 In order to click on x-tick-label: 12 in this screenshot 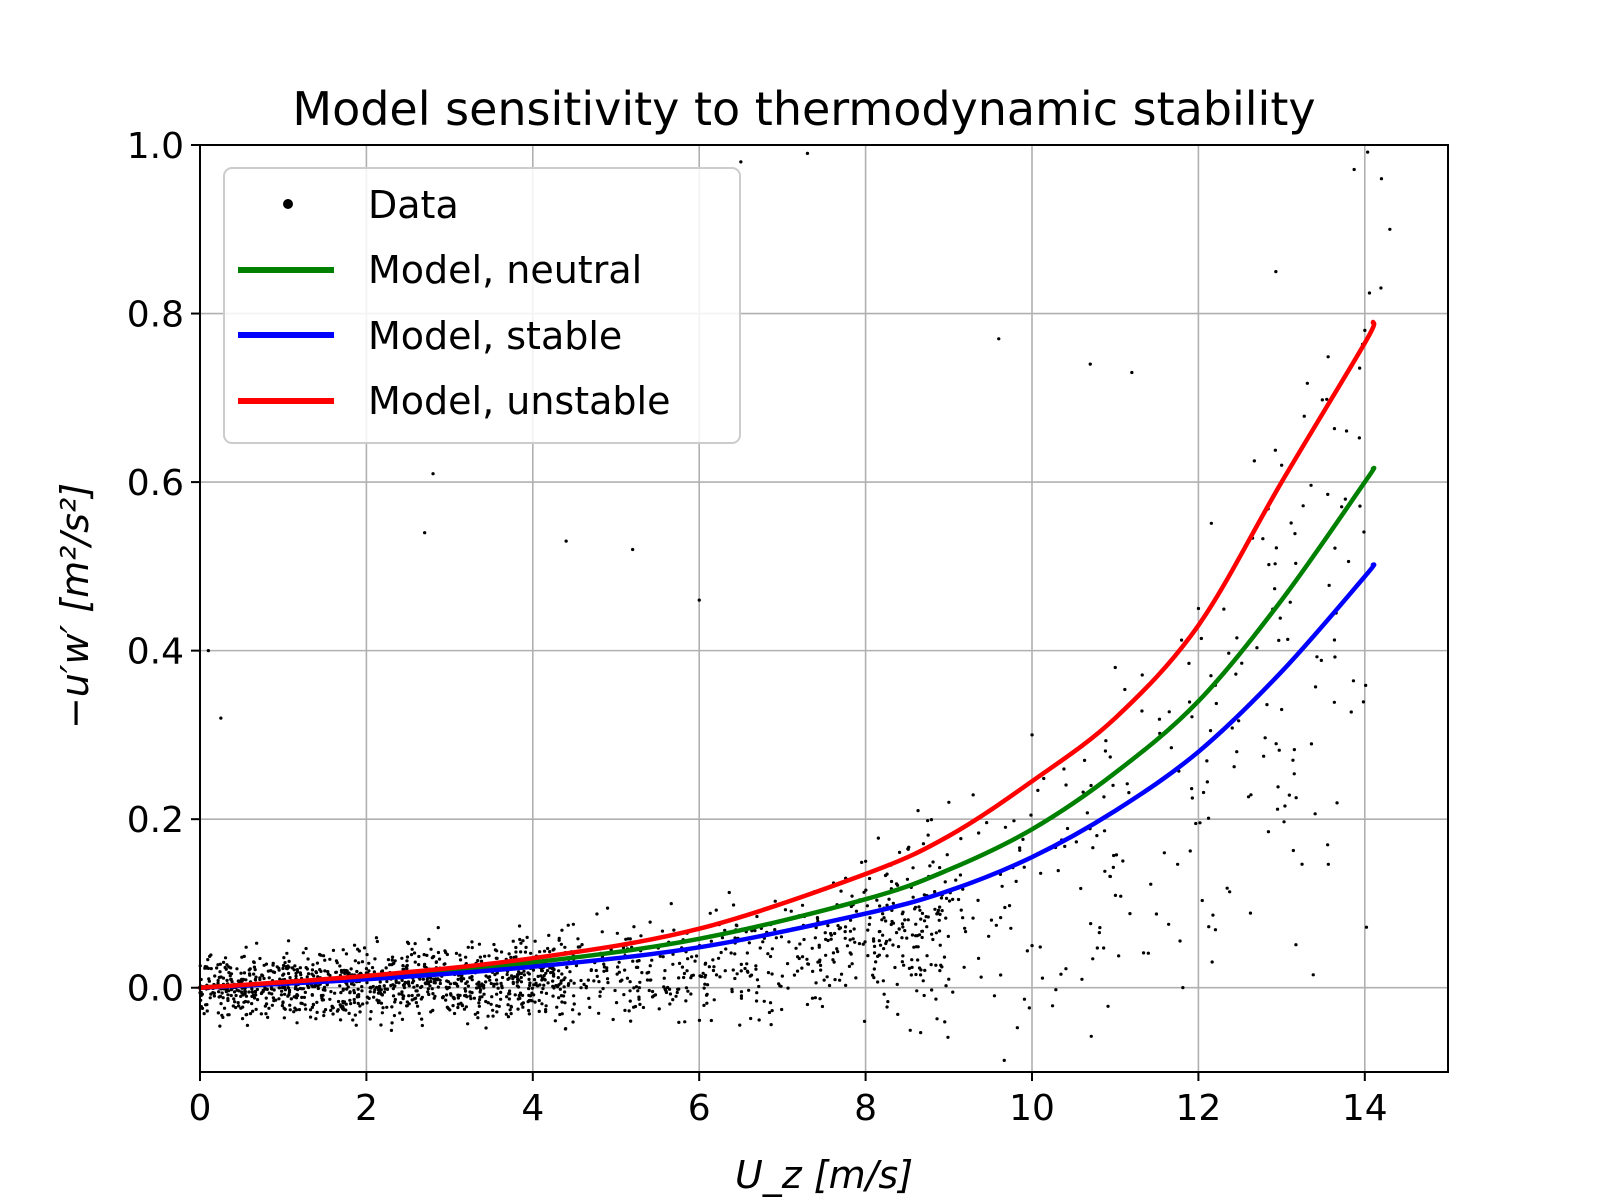, I will do `click(1198, 1108)`.